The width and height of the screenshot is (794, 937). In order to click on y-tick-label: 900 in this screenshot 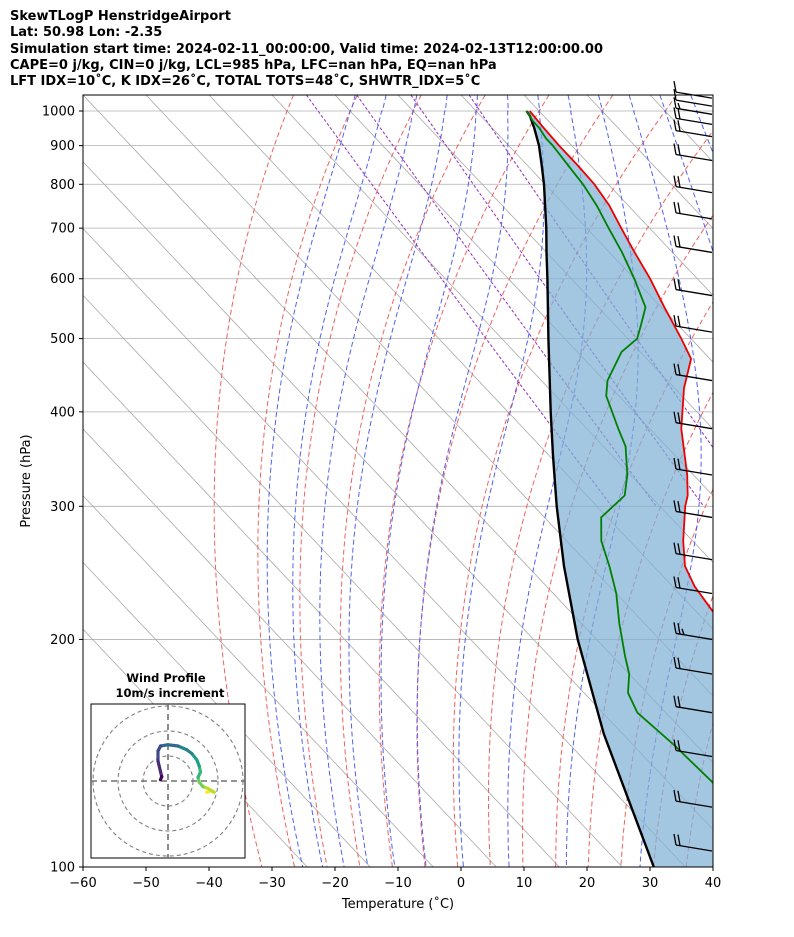, I will do `click(62, 146)`.